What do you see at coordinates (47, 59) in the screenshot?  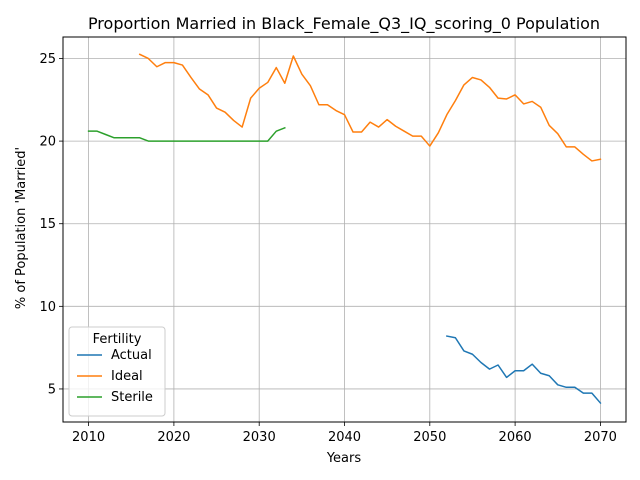 I see `y-tick-label: 25` at bounding box center [47, 59].